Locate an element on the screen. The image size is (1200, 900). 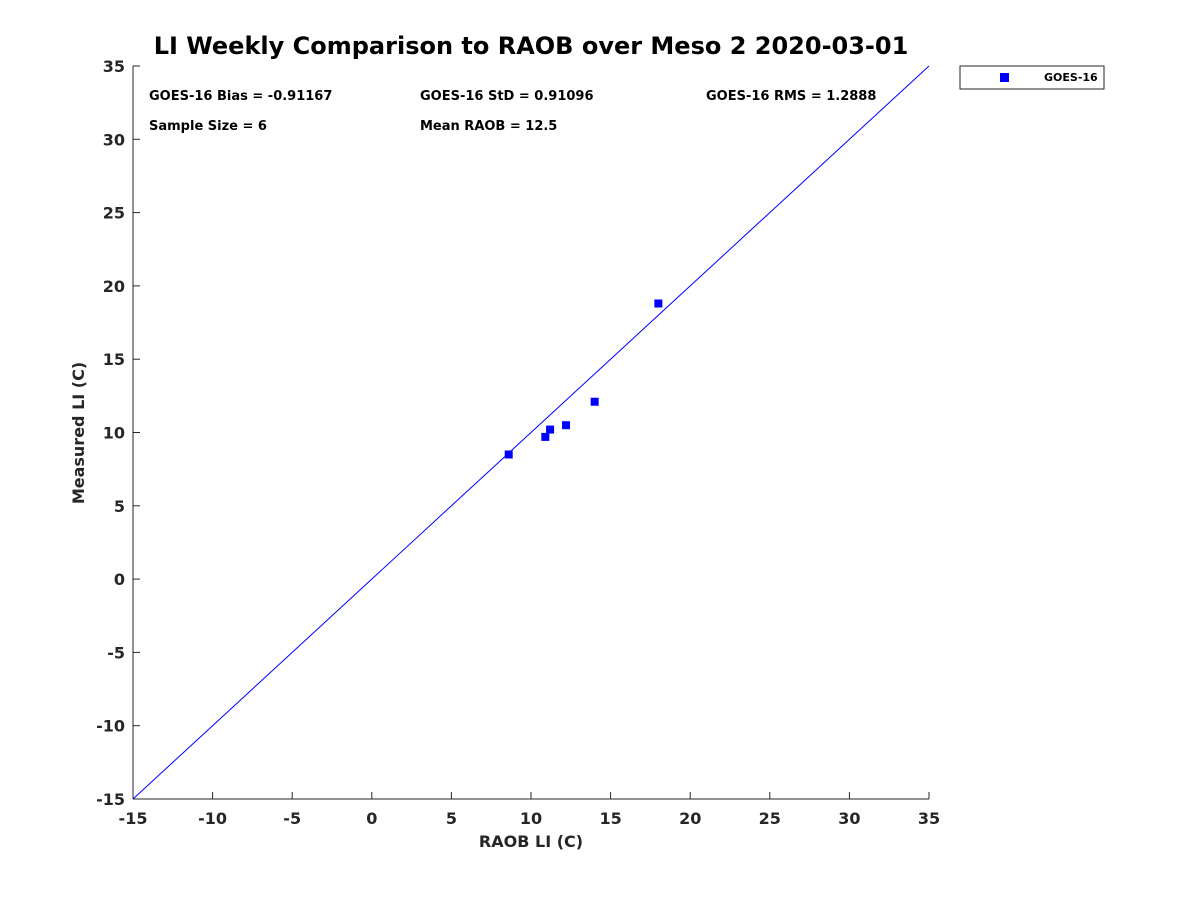
y-tick-label: -5 is located at coordinates (116, 652).